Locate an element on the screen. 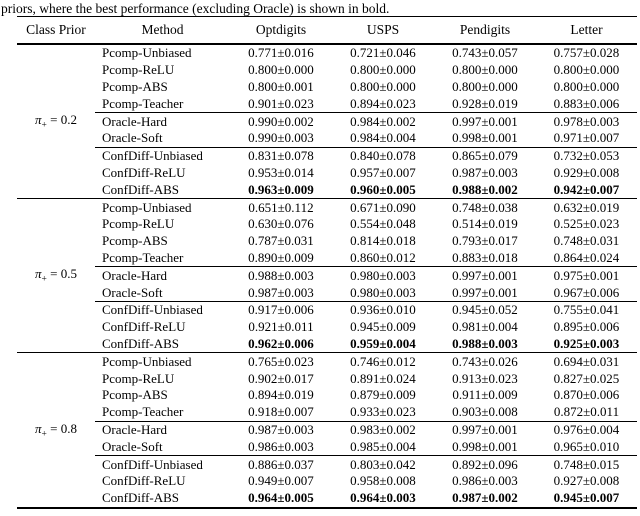  result-value: 0.748±0.015 is located at coordinates (586, 464).